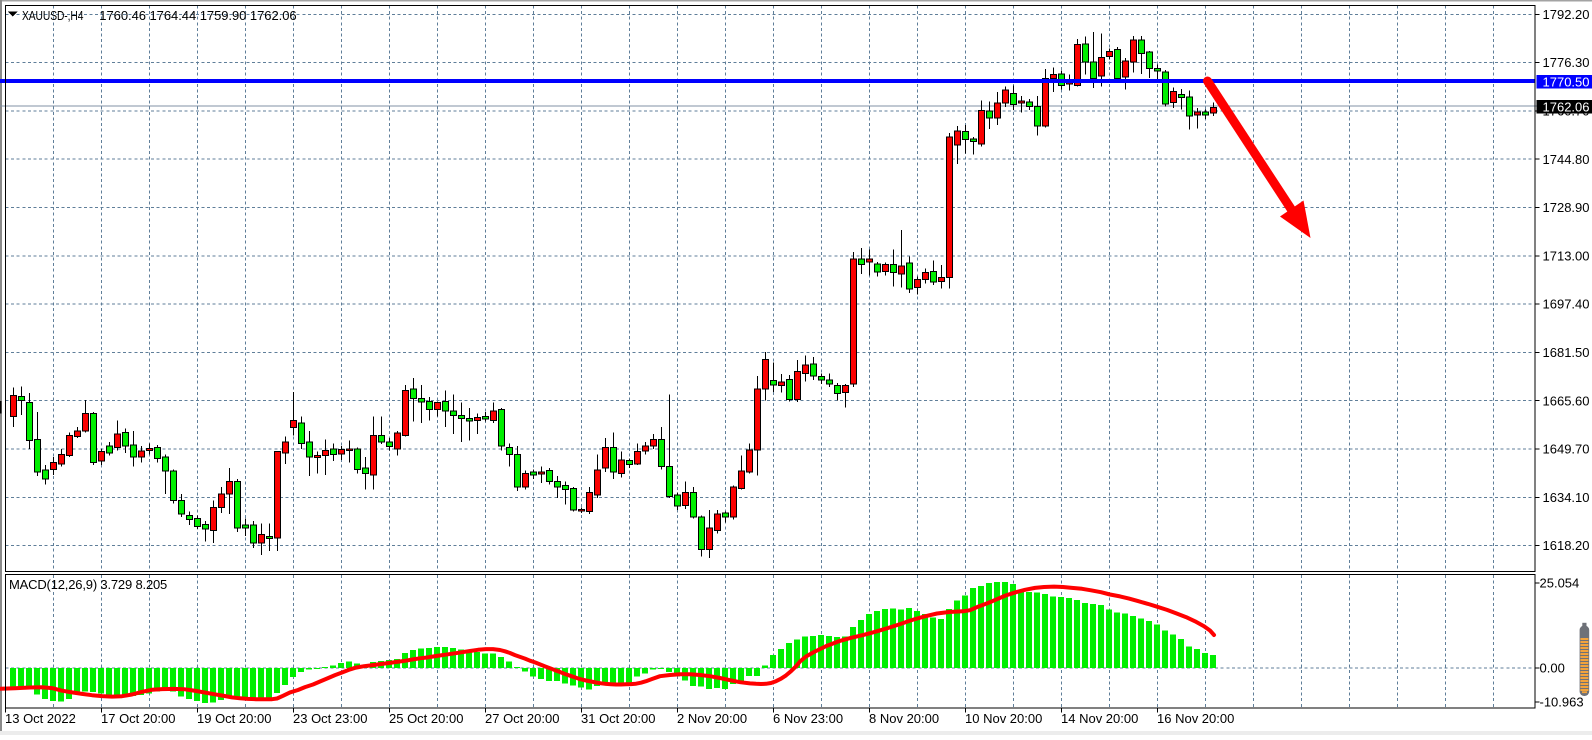 The width and height of the screenshot is (1592, 740). What do you see at coordinates (1566, 82) in the screenshot?
I see `svg-text: 1770.50` at bounding box center [1566, 82].